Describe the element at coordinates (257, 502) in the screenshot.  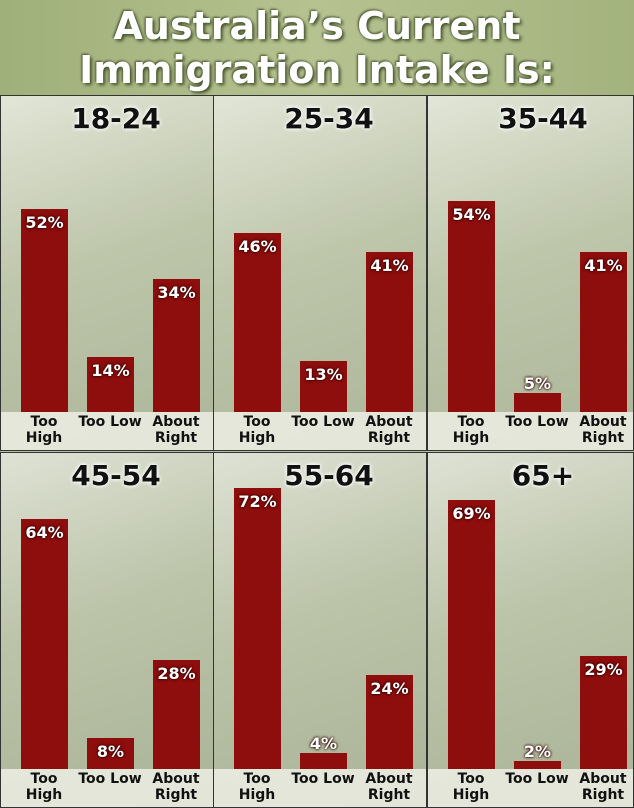
I see `value-label: 72%` at that location.